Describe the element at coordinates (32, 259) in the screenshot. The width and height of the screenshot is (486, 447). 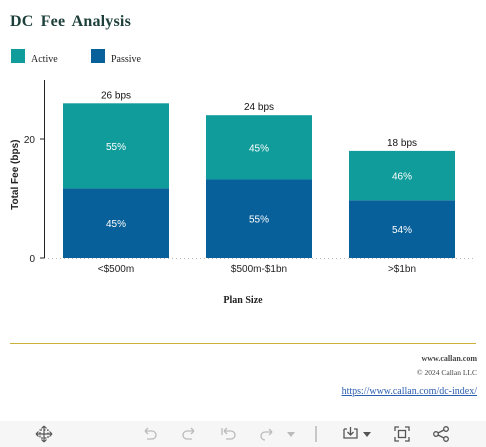
I see `y-tick-label: 0` at that location.